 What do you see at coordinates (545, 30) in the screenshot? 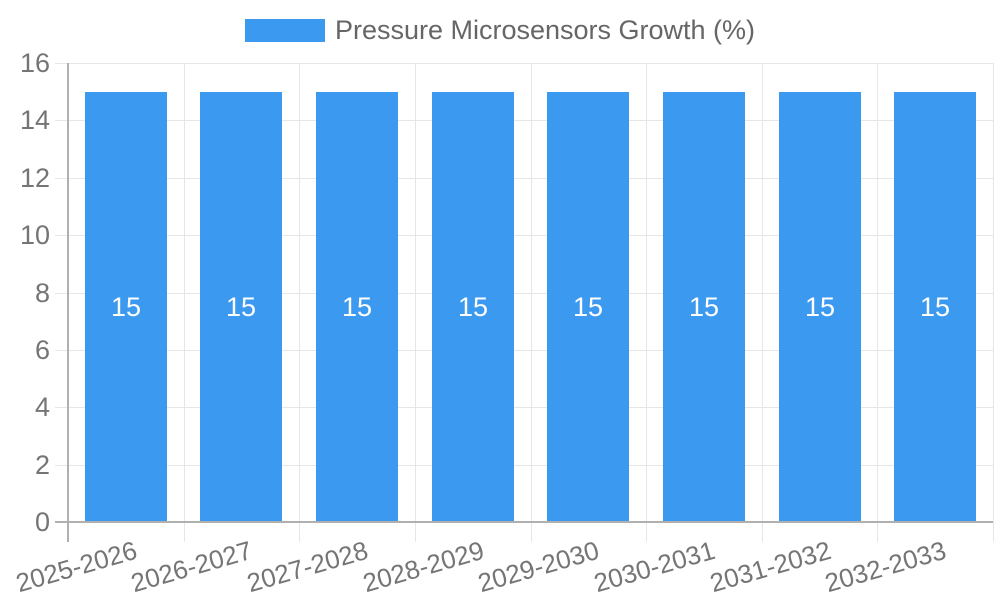
I see `legend-label: Pressure Microsensors Growth (%)` at bounding box center [545, 30].